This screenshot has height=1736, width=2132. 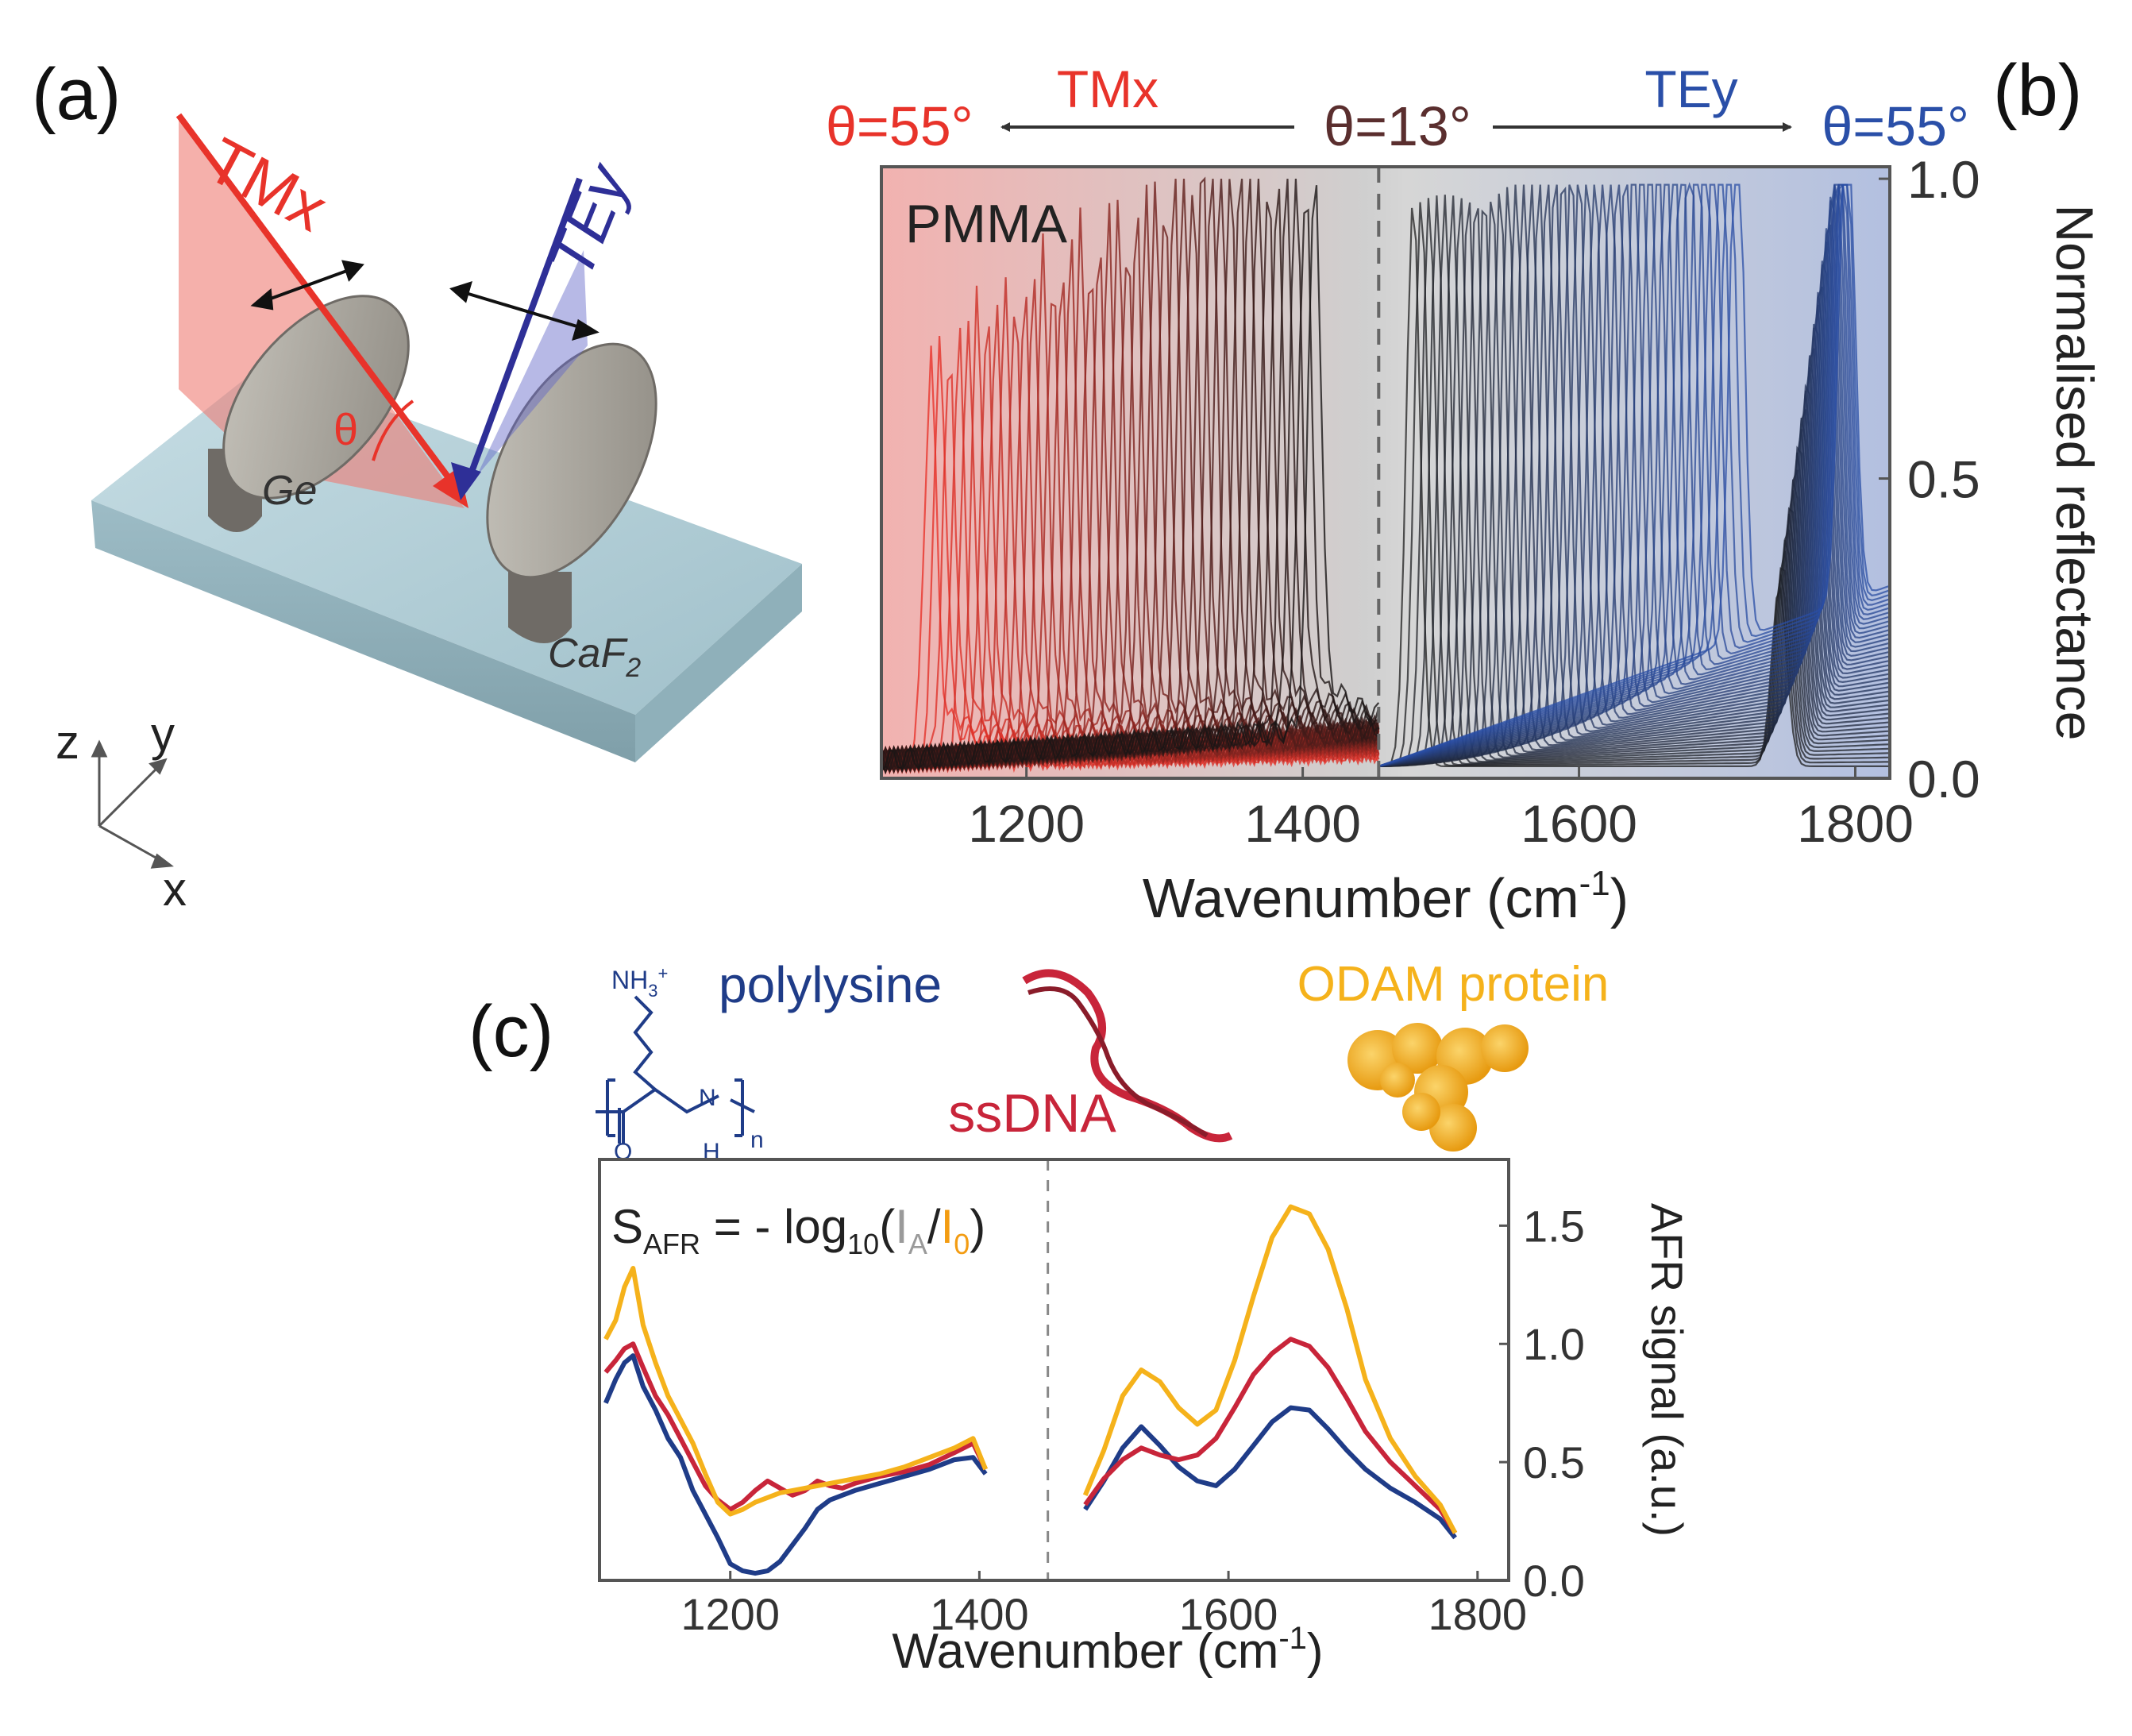 I want to click on ge-label: Ge, so click(x=289, y=491).